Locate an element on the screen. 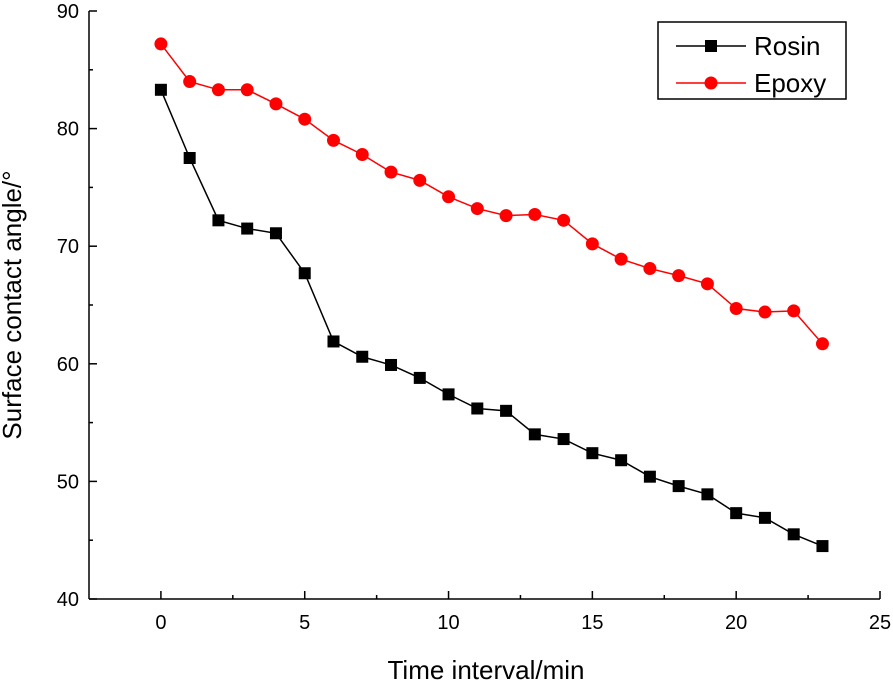 The image size is (893, 687). legend-item-rosin: Rosin is located at coordinates (748, 46).